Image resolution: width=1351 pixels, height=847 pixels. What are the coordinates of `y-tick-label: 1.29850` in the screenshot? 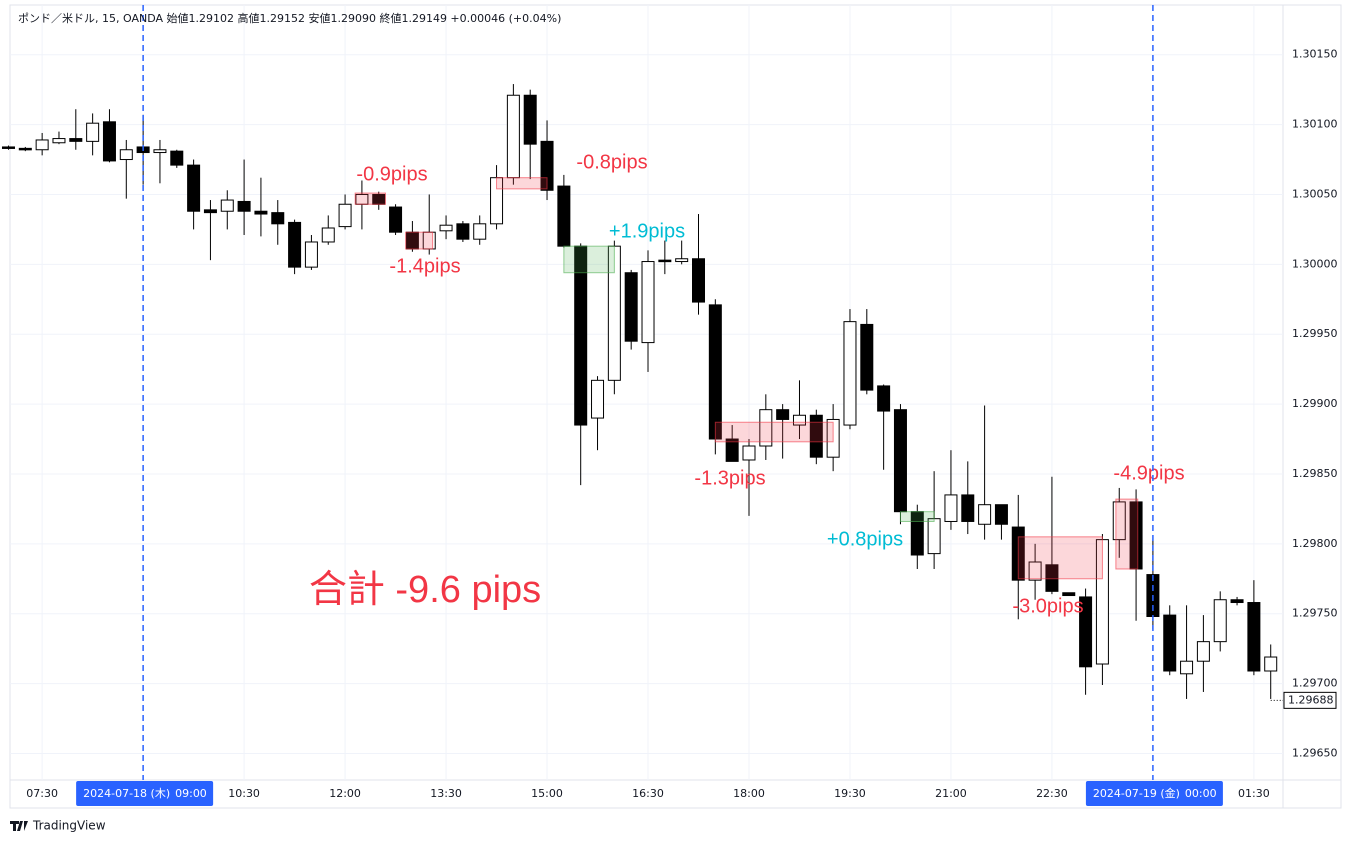 It's located at (1315, 473).